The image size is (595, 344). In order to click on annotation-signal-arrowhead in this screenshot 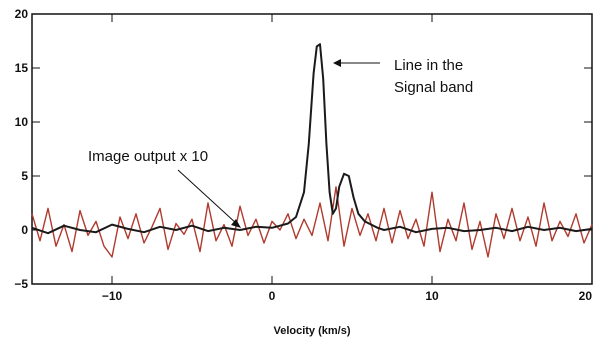, I will do `click(337, 63)`.